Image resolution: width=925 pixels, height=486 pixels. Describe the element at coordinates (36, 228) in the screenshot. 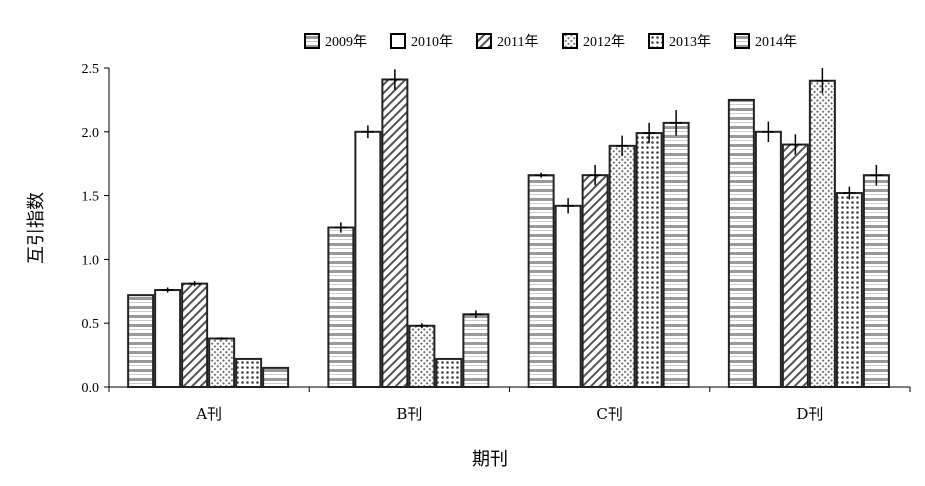

I see `y-axis-title: 互引指数` at that location.